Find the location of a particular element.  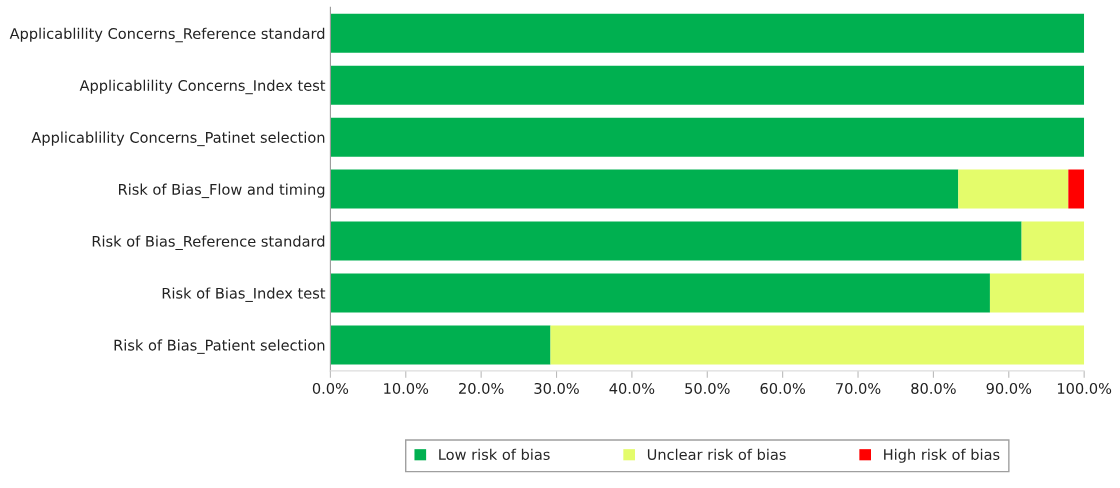

x-tick-label: 100.0% is located at coordinates (1084, 388).